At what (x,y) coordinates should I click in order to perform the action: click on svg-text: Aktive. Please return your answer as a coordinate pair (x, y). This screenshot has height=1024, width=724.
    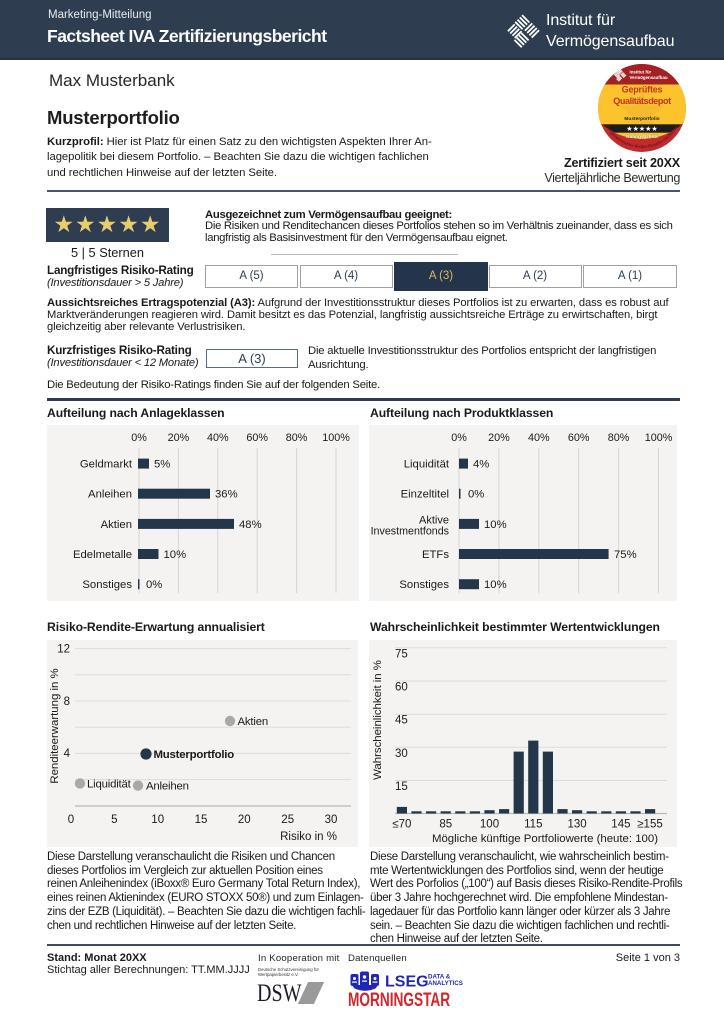
    Looking at the image, I should click on (434, 521).